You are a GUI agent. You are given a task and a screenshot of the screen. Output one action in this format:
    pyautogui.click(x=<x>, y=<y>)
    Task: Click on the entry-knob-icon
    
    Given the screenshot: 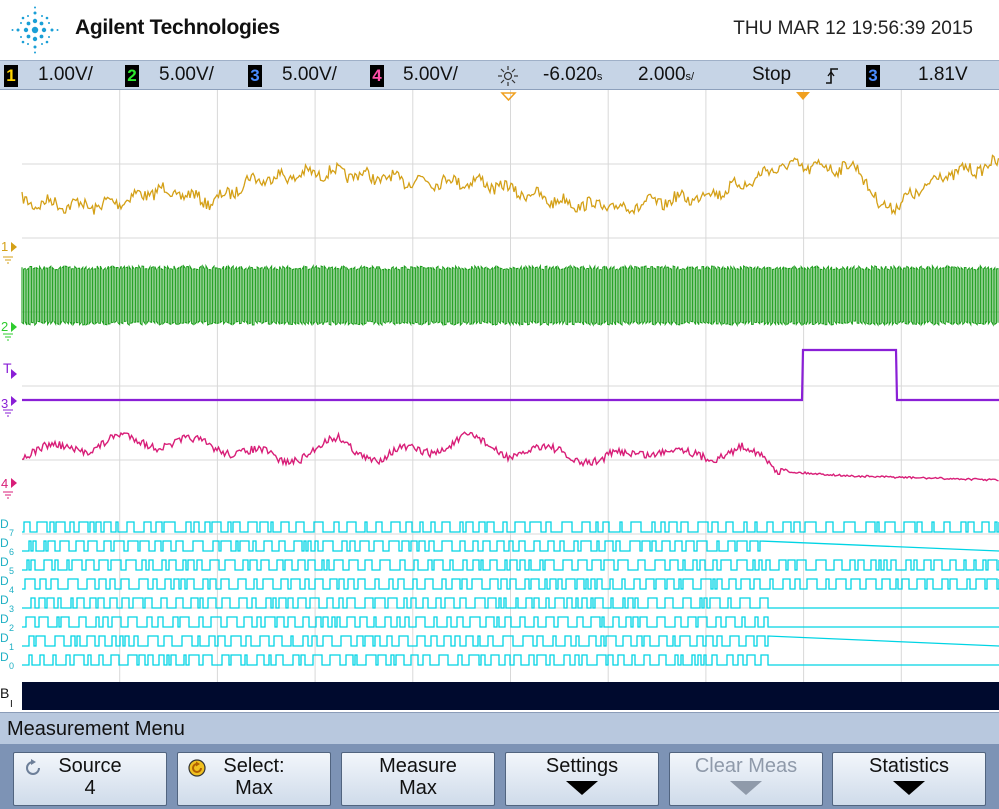 What is the action you would take?
    pyautogui.click(x=197, y=768)
    